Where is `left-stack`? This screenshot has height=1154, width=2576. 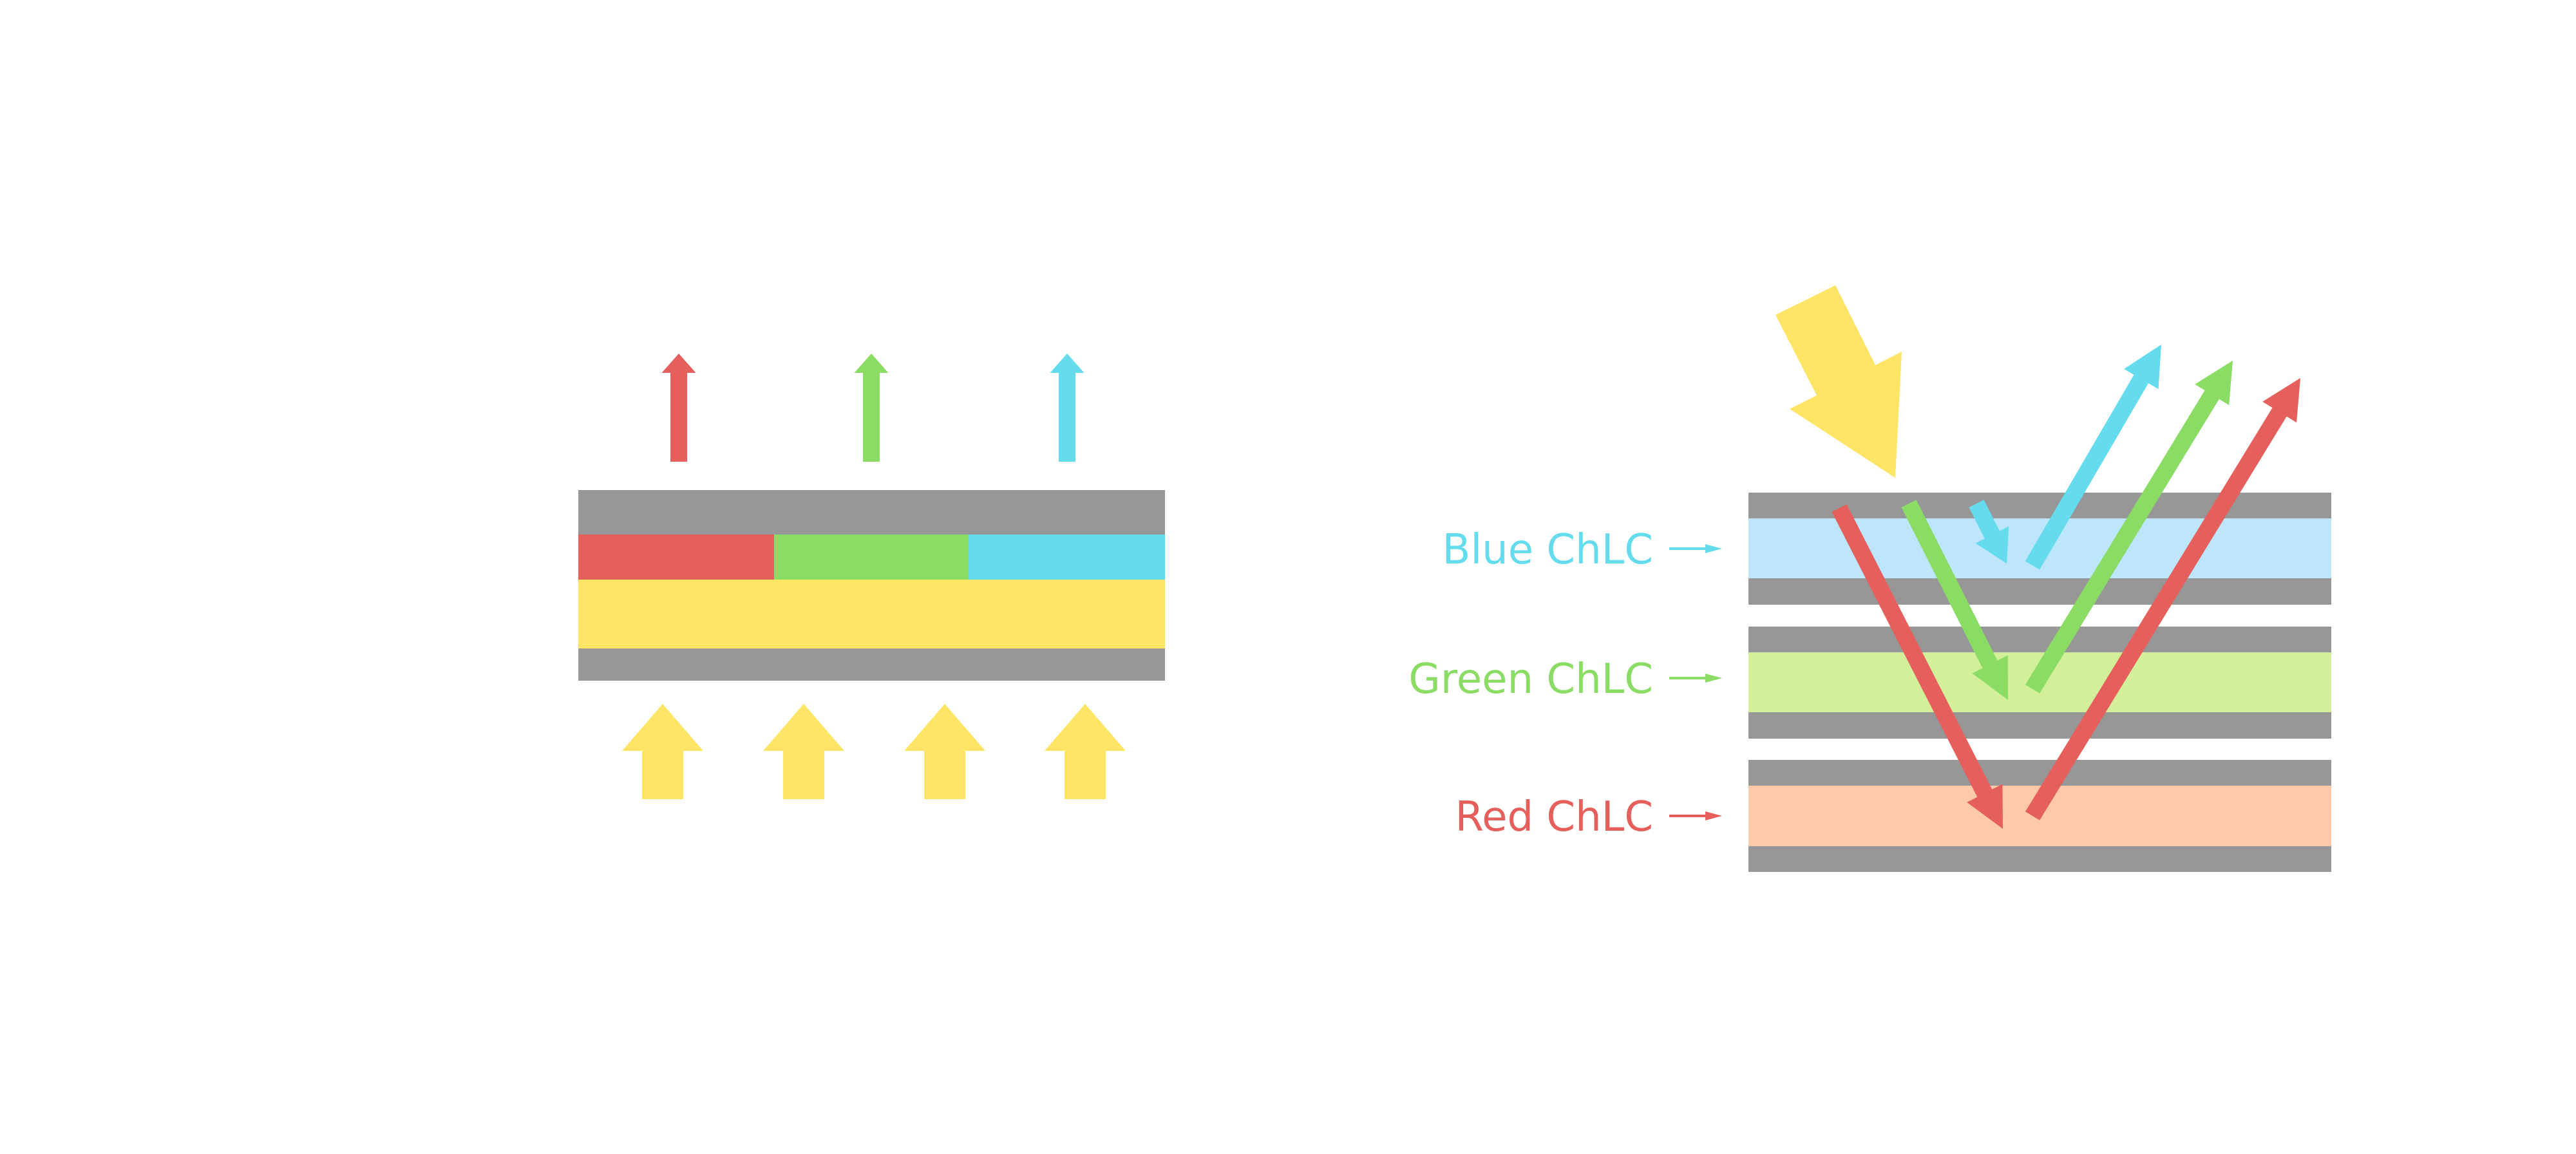 left-stack is located at coordinates (872, 585).